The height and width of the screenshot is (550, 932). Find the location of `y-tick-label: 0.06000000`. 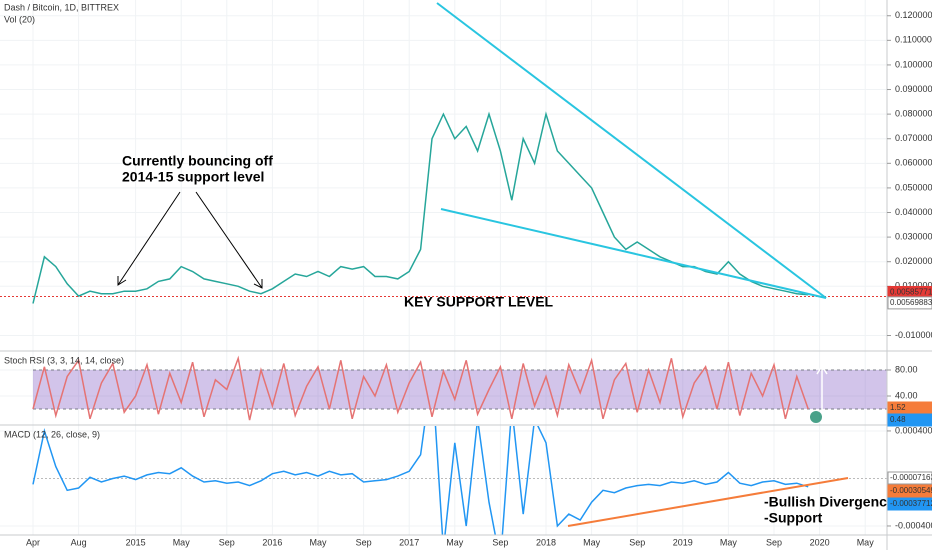

y-tick-label: 0.06000000 is located at coordinates (913, 163).